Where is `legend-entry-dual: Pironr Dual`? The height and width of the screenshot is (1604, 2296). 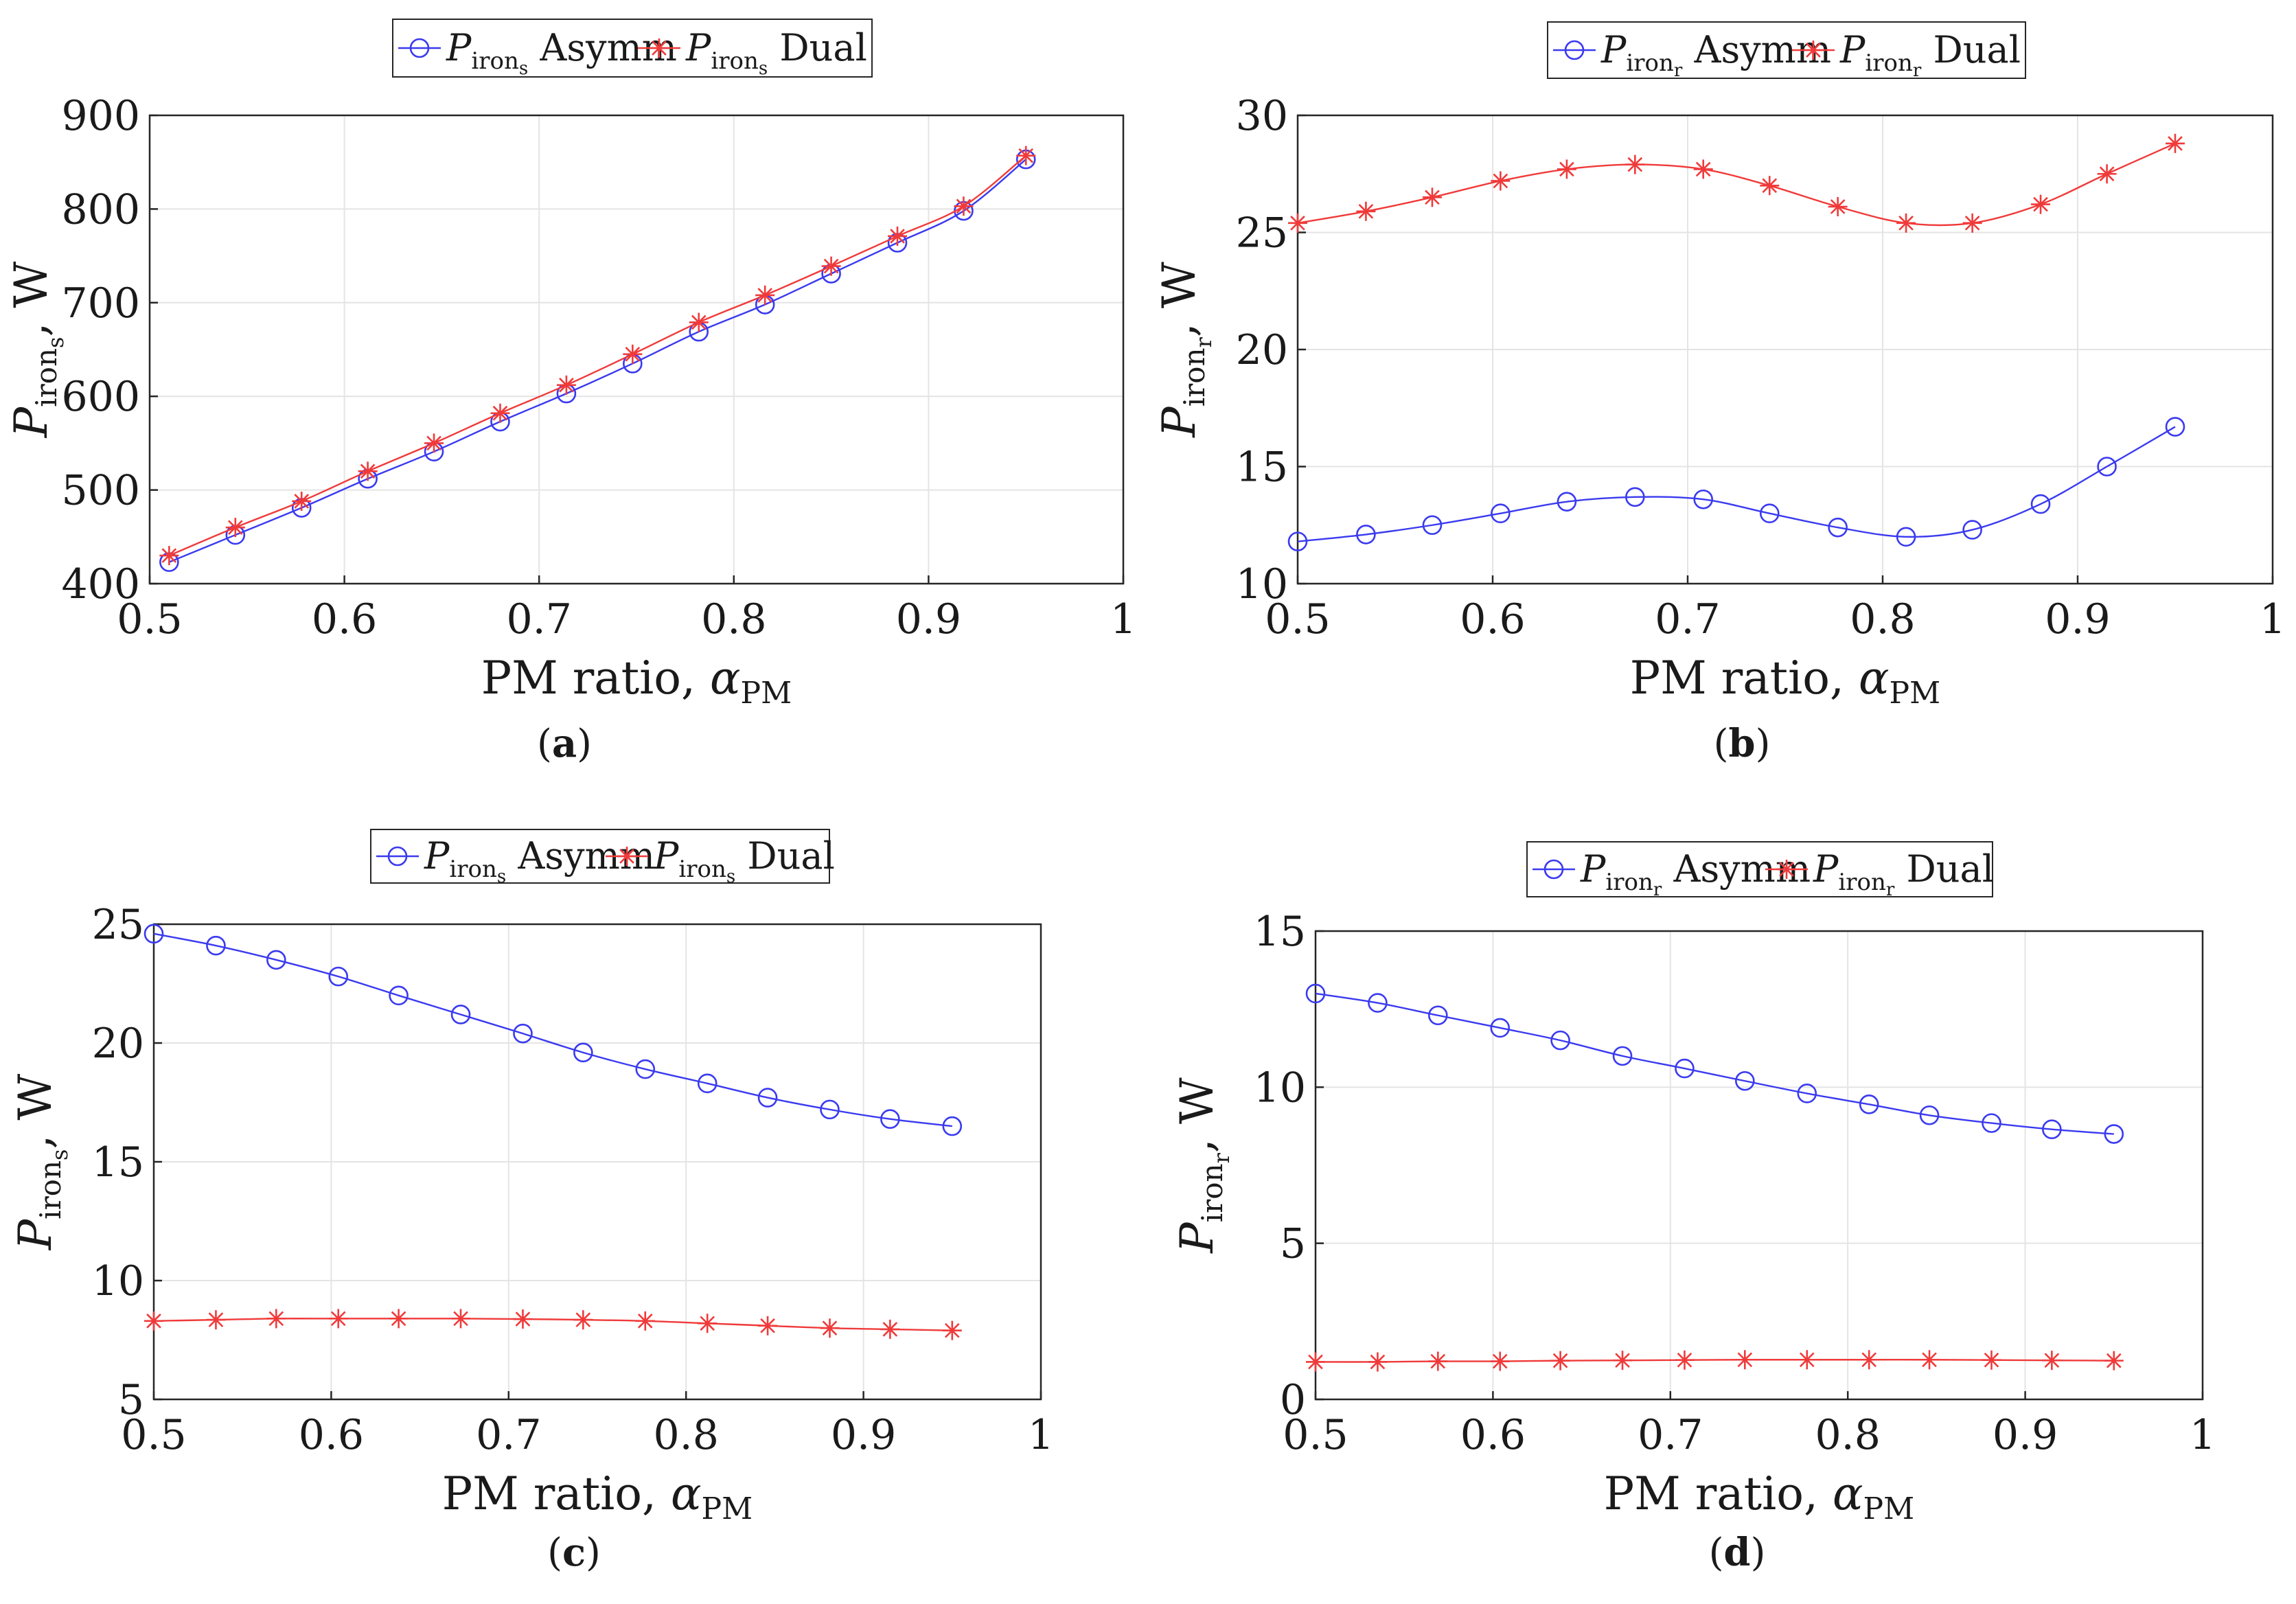 legend-entry-dual: Pironr Dual is located at coordinates (1879, 873).